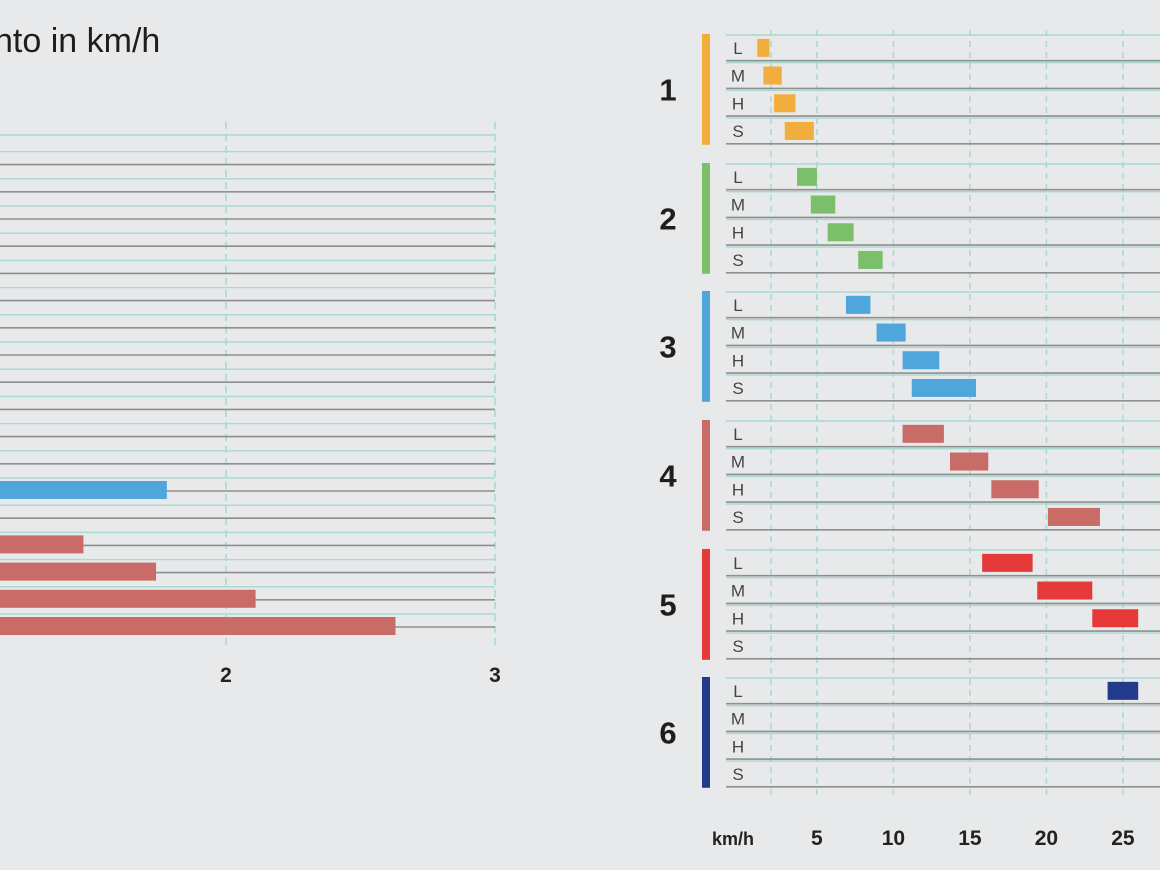 Image resolution: width=1160 pixels, height=870 pixels. What do you see at coordinates (80, 41) in the screenshot?
I see `chart-title: nto in km/h` at bounding box center [80, 41].